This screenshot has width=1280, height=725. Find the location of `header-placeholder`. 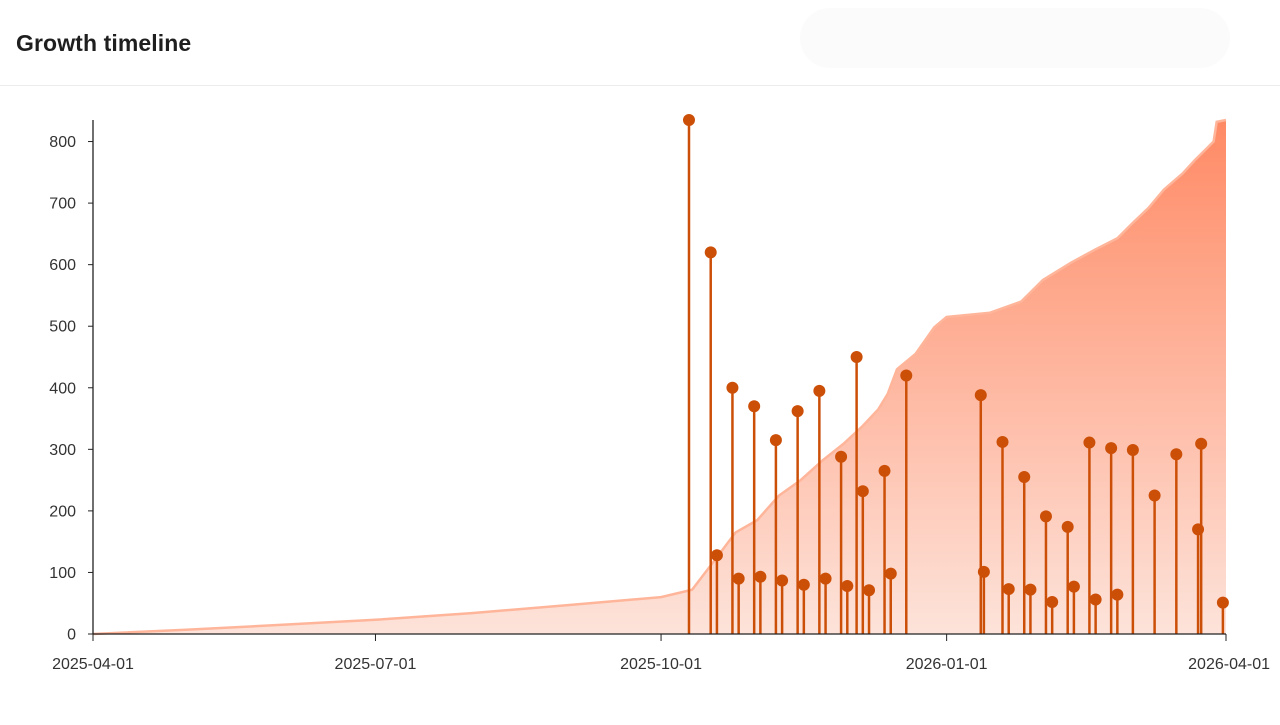

header-placeholder is located at coordinates (1015, 38).